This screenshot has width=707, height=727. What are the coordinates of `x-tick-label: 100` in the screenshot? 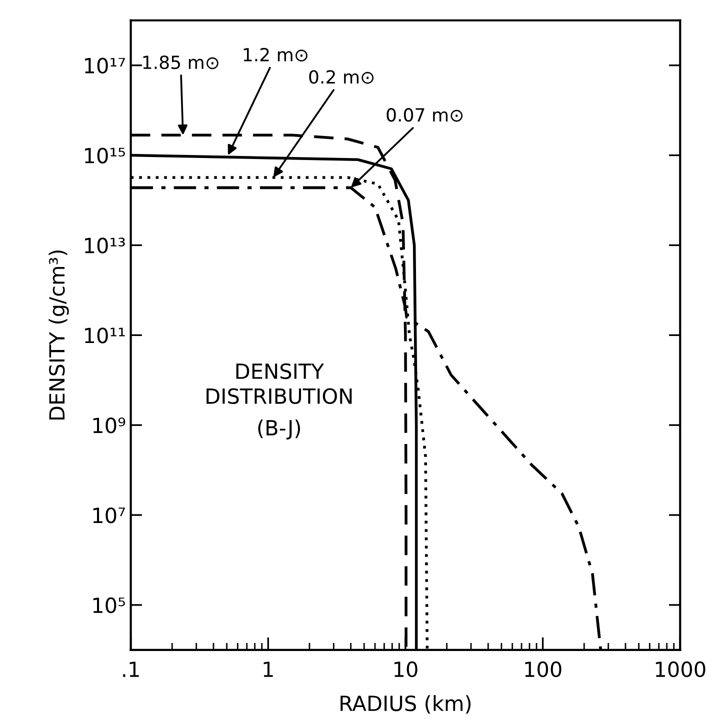 It's located at (543, 669).